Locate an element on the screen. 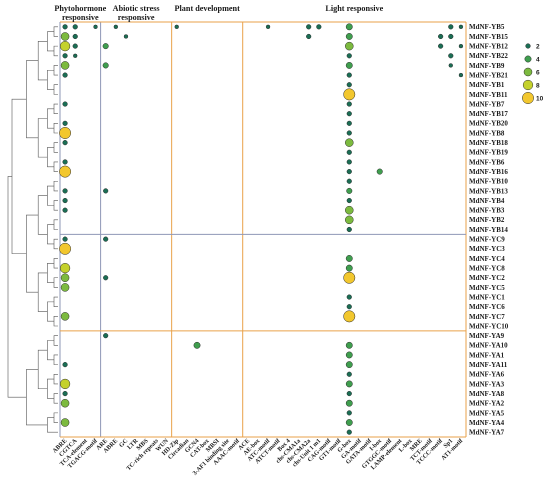  row-label: MdNF-YB15 is located at coordinates (488, 37).